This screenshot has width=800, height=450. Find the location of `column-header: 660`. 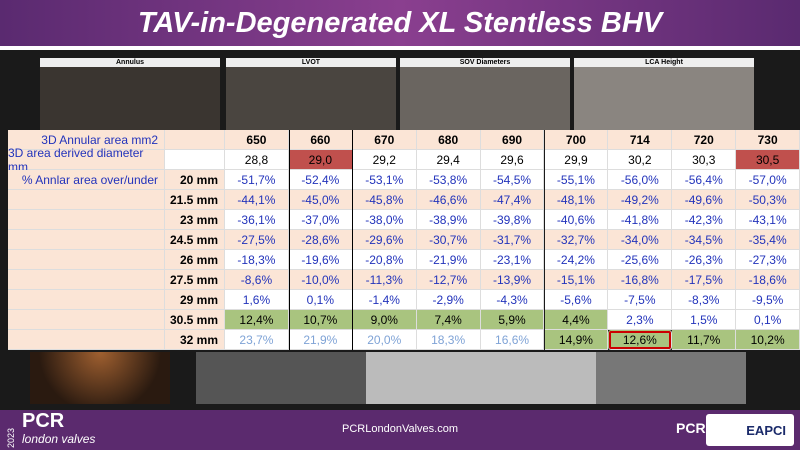

column-header: 660 is located at coordinates (320, 140).